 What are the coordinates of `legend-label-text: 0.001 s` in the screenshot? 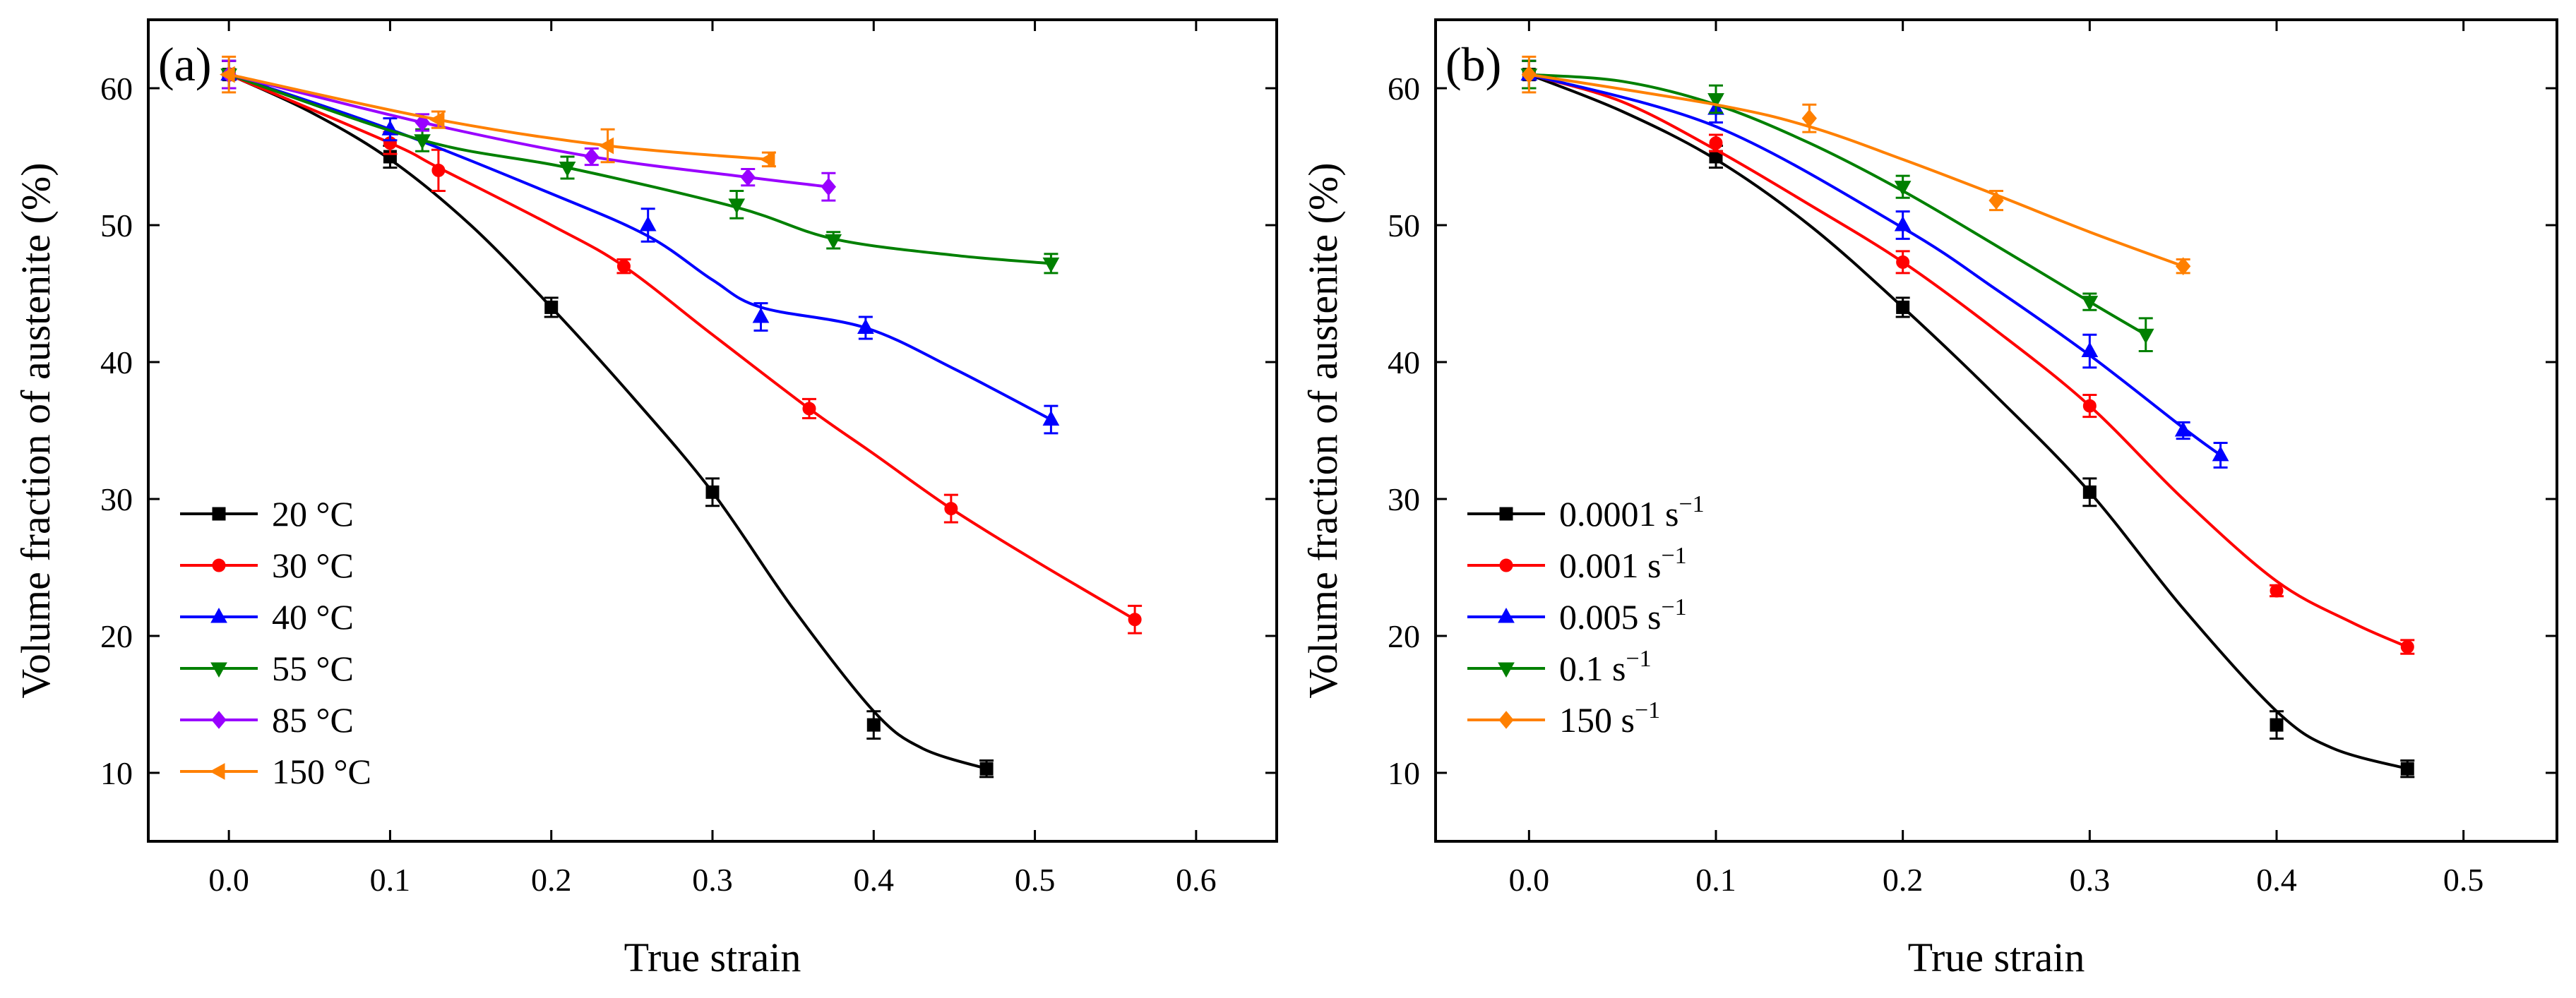 It's located at (1610, 565).